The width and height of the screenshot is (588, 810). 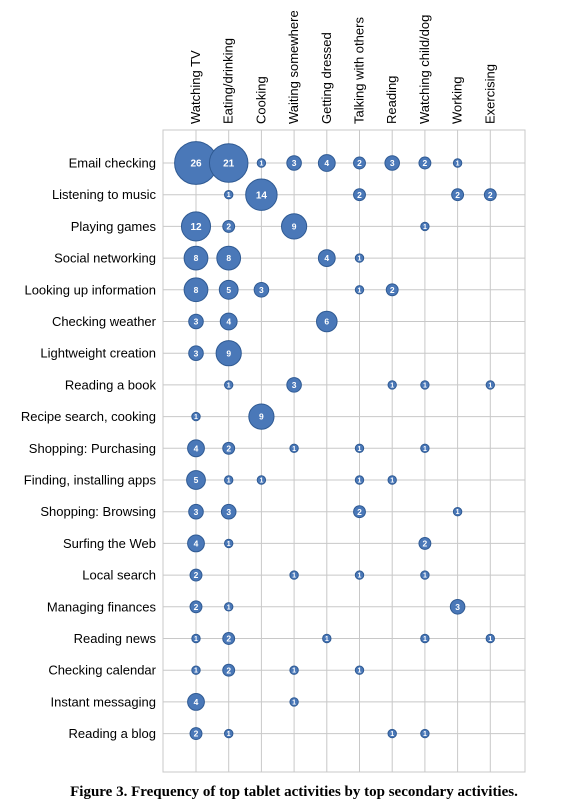 I want to click on row-label: Email checking, so click(x=112, y=163).